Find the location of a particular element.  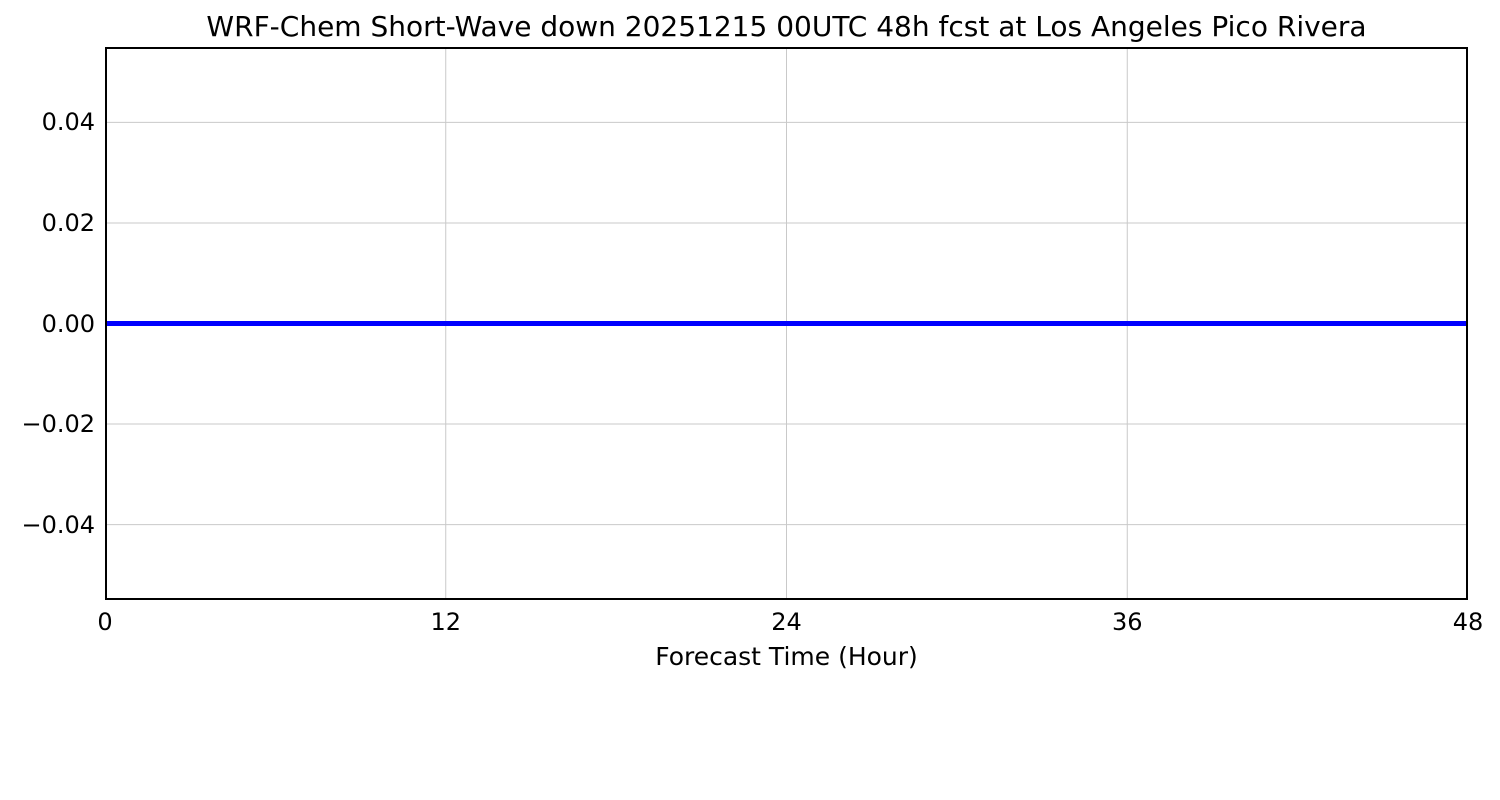

x-tick-label: 36 is located at coordinates (1127, 622).